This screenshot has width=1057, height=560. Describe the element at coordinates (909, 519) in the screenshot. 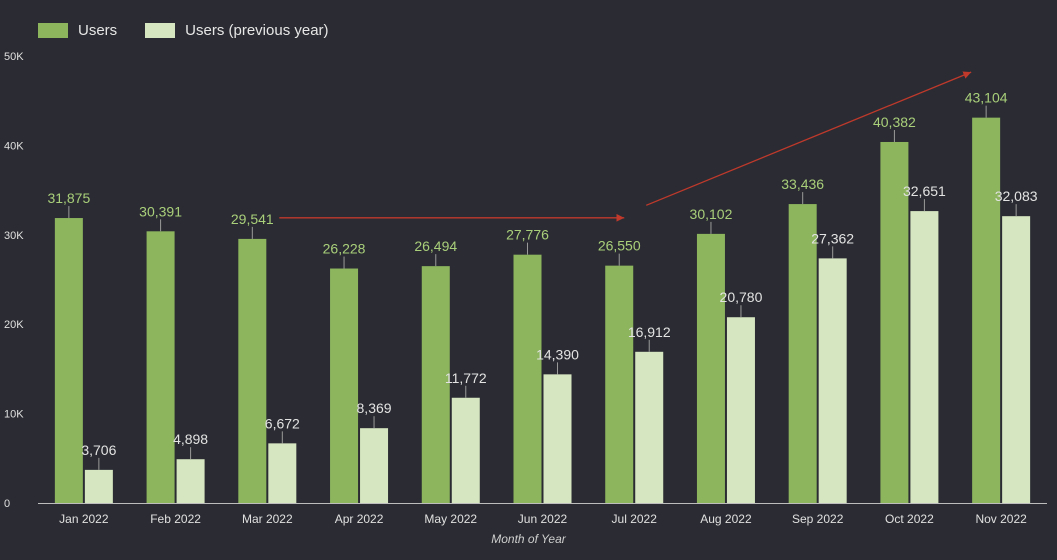

I see `x-tick-label: Oct 2022` at that location.